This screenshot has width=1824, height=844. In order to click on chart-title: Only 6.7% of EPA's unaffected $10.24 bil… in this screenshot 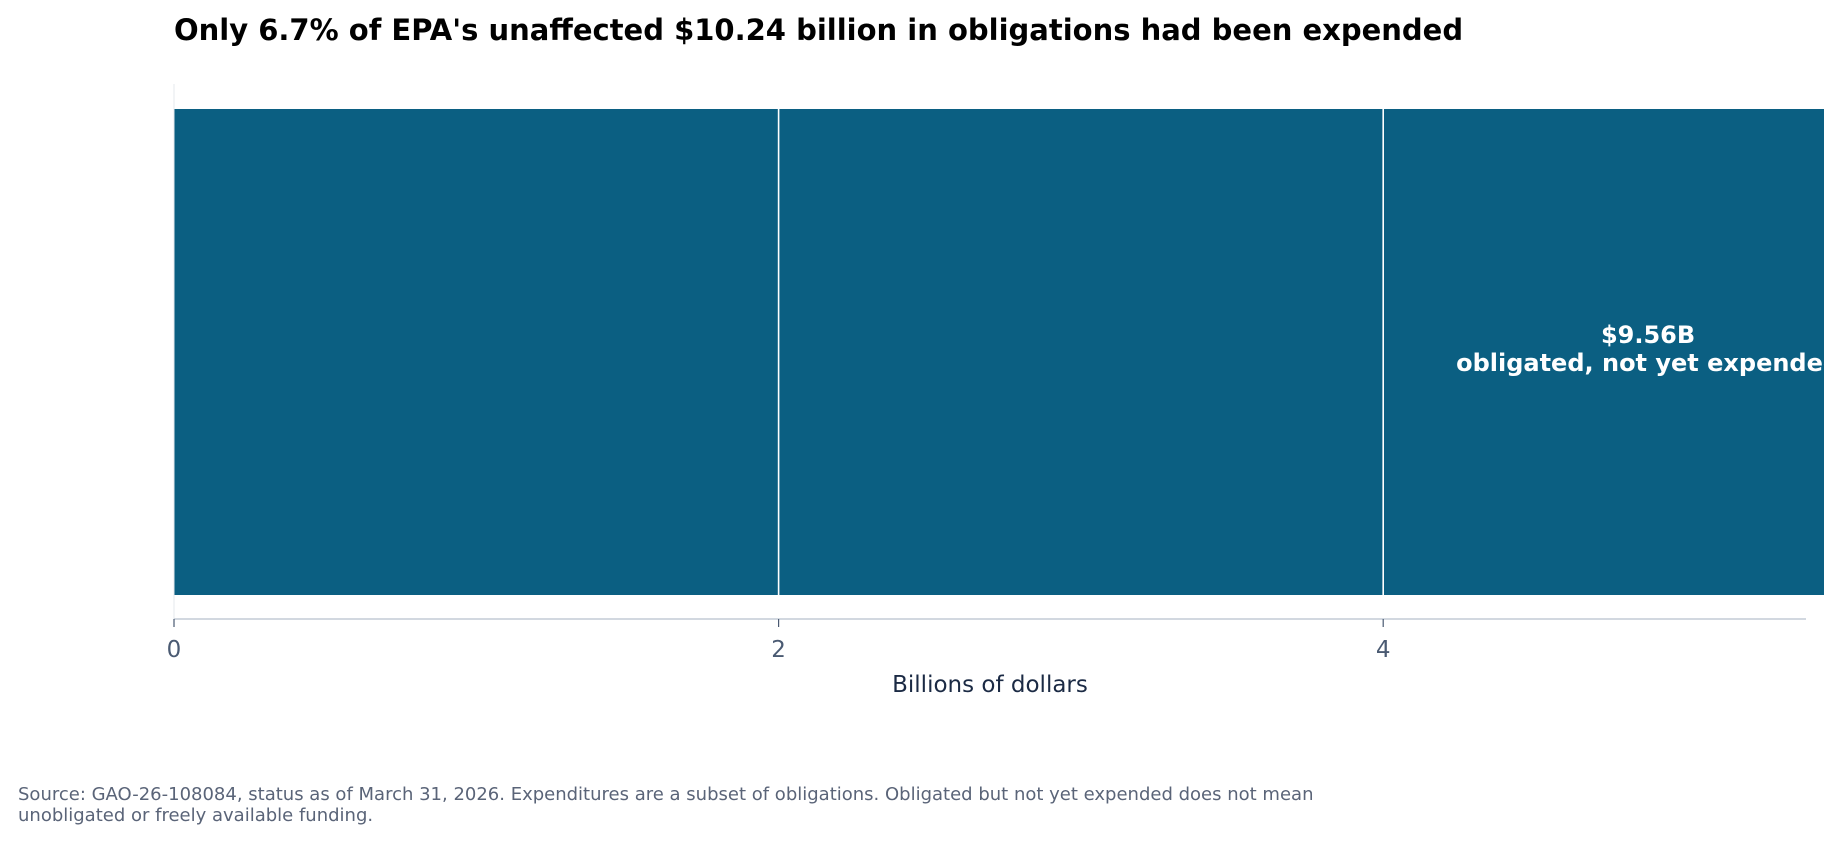, I will do `click(818, 30)`.